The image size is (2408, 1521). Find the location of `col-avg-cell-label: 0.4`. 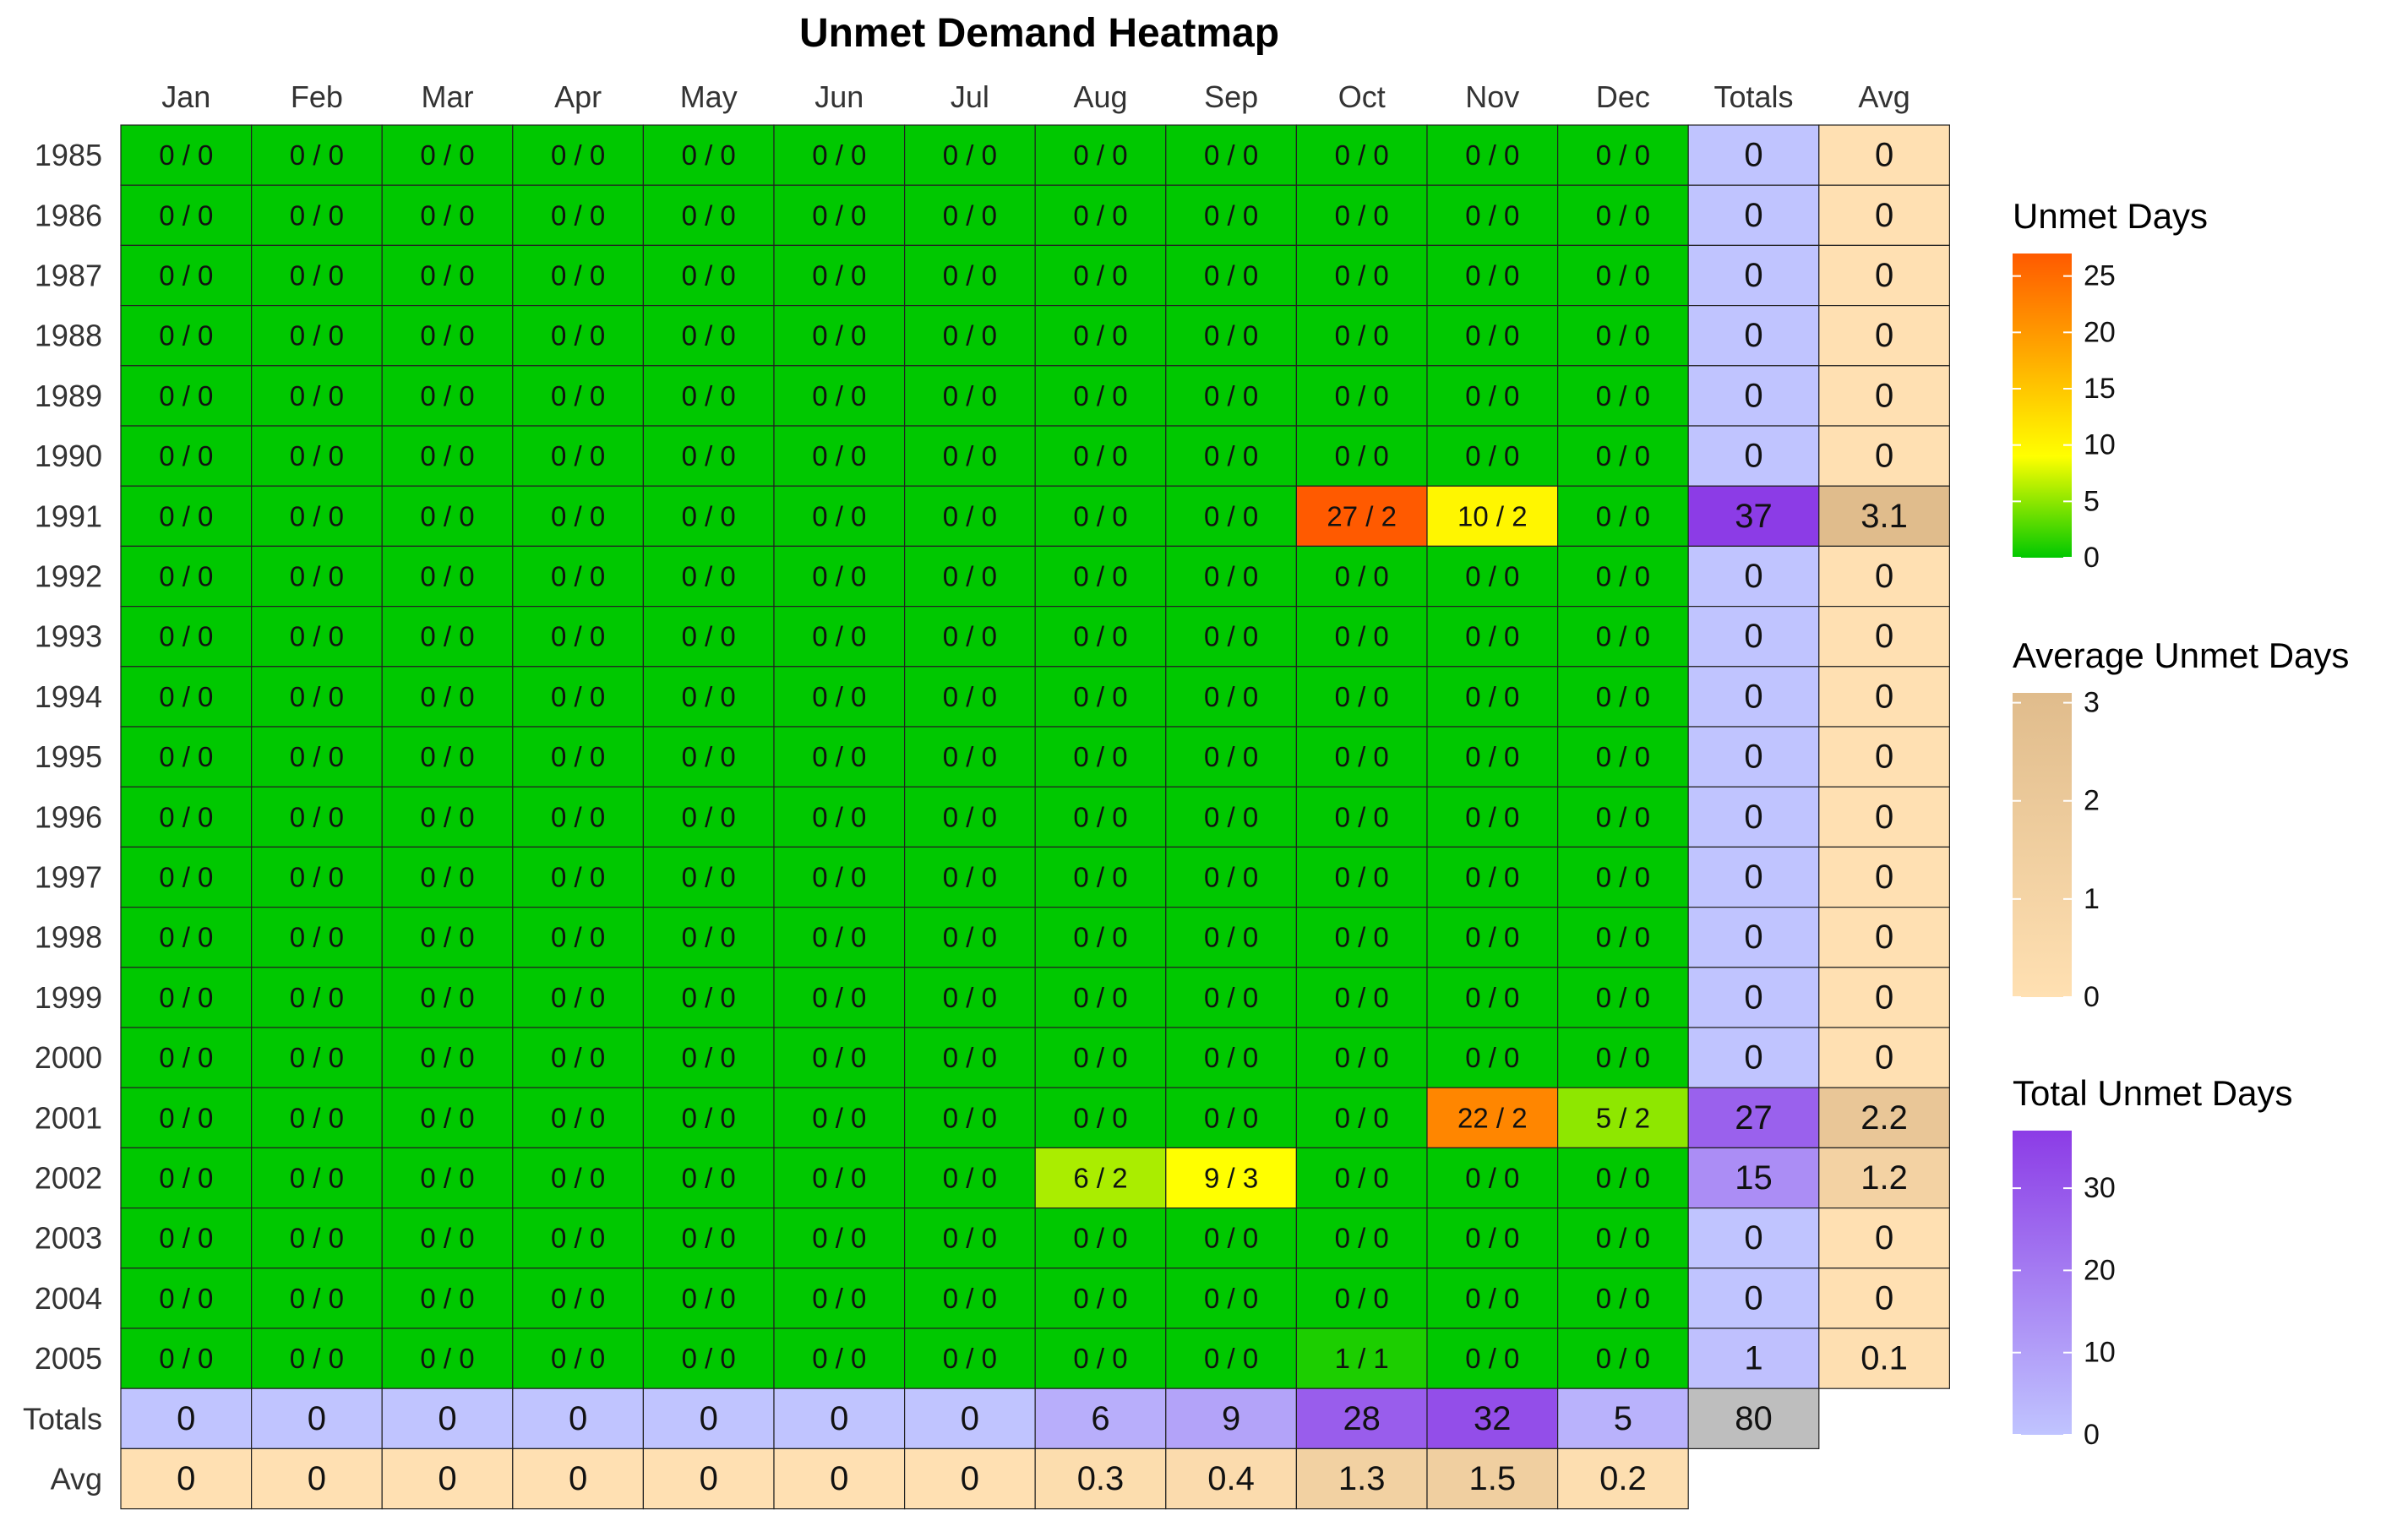

col-avg-cell-label: 0.4 is located at coordinates (1231, 1478).